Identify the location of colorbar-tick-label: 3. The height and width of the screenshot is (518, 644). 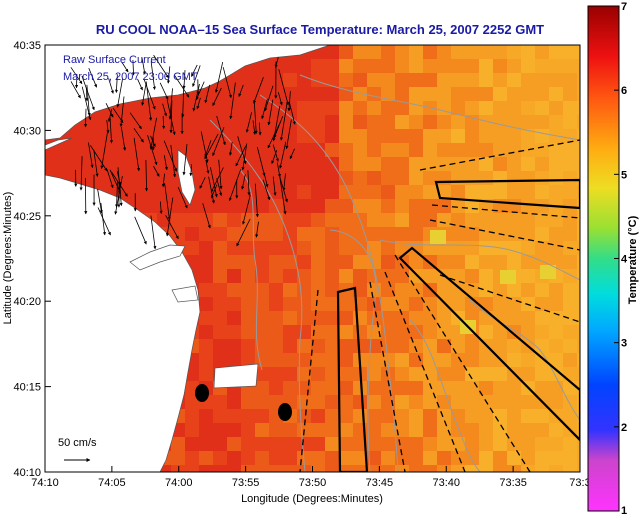
(624, 344).